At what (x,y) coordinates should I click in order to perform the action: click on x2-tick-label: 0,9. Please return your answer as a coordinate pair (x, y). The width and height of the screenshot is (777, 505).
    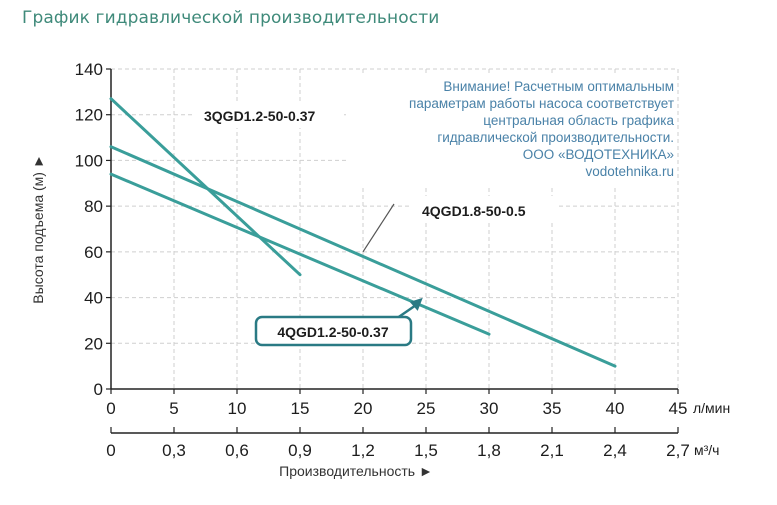
    Looking at the image, I should click on (300, 450).